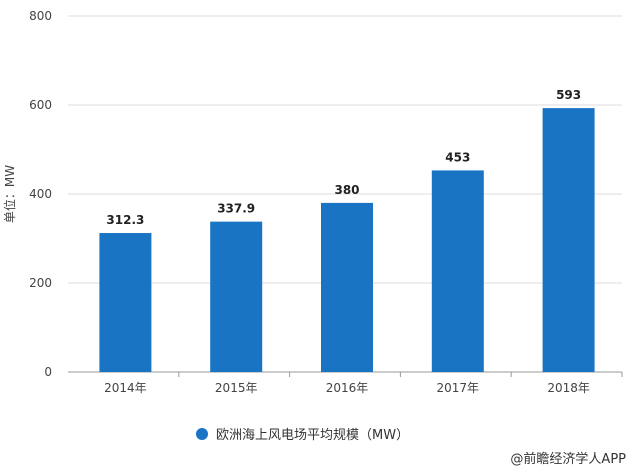 This screenshot has height=471, width=640. I want to click on x-tick-label: 2017年, so click(458, 388).